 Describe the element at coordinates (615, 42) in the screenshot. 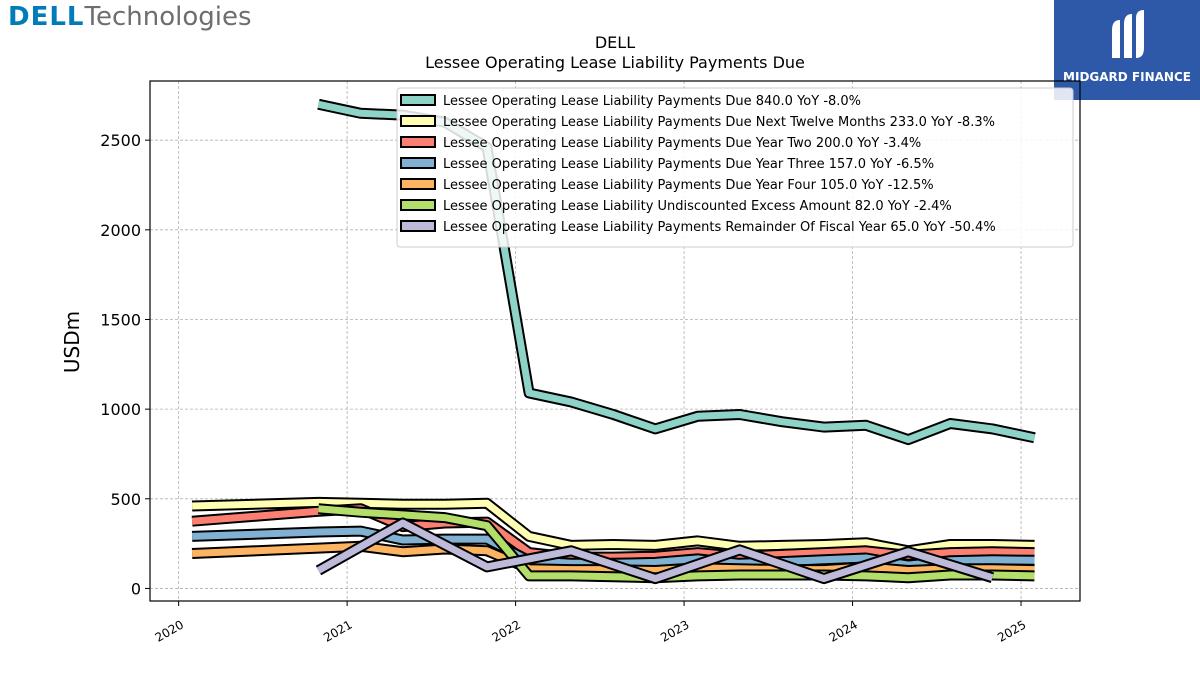

I see `chart-title: DELL` at that location.